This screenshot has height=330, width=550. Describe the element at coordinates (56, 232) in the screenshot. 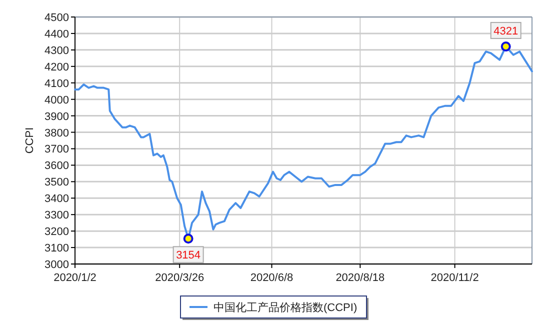

I see `y-tick-label: 3200` at that location.